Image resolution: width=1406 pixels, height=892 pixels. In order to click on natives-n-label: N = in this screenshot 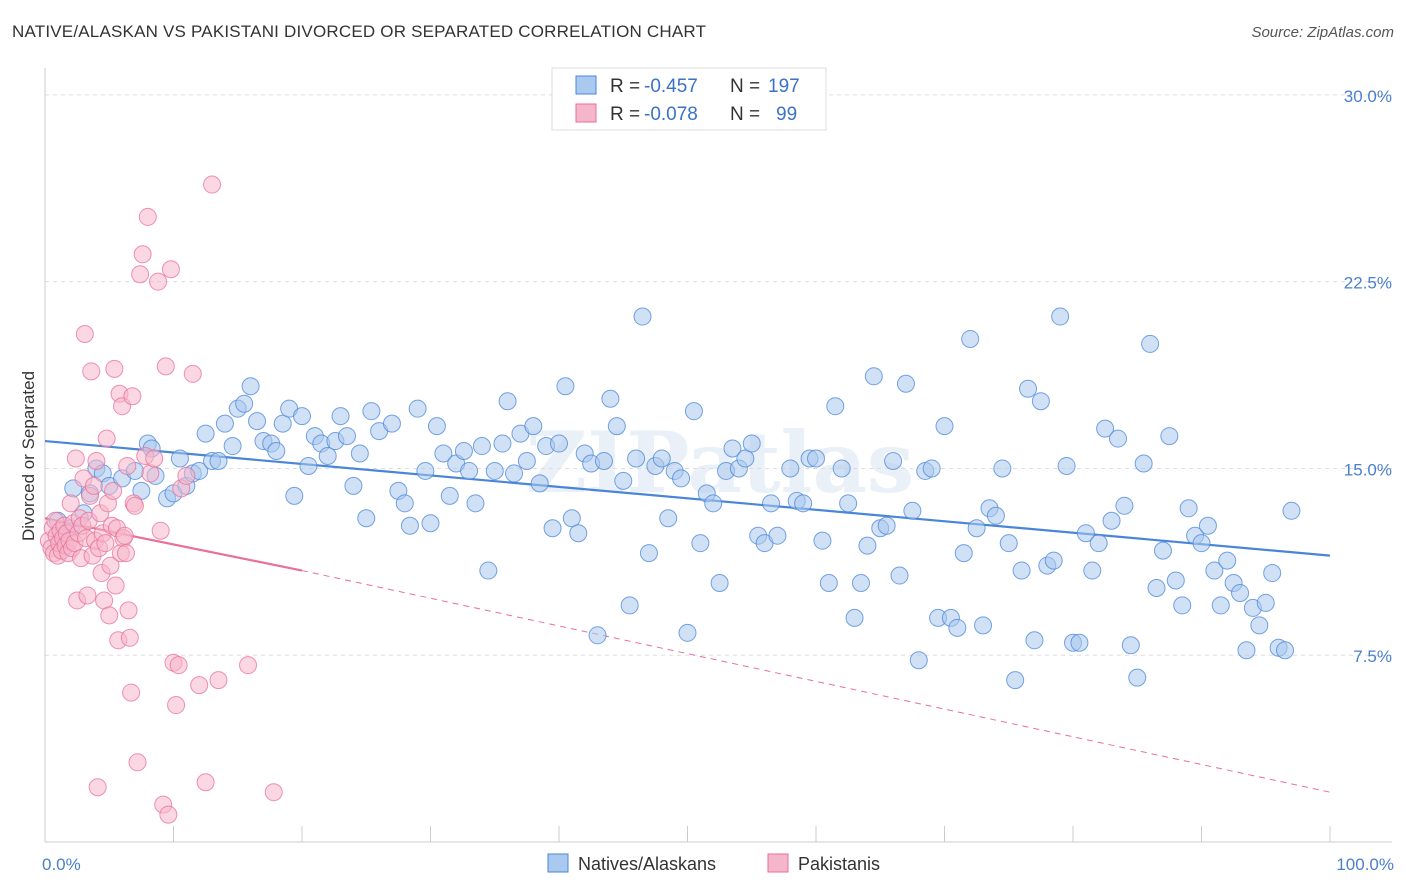, I will do `click(745, 86)`.